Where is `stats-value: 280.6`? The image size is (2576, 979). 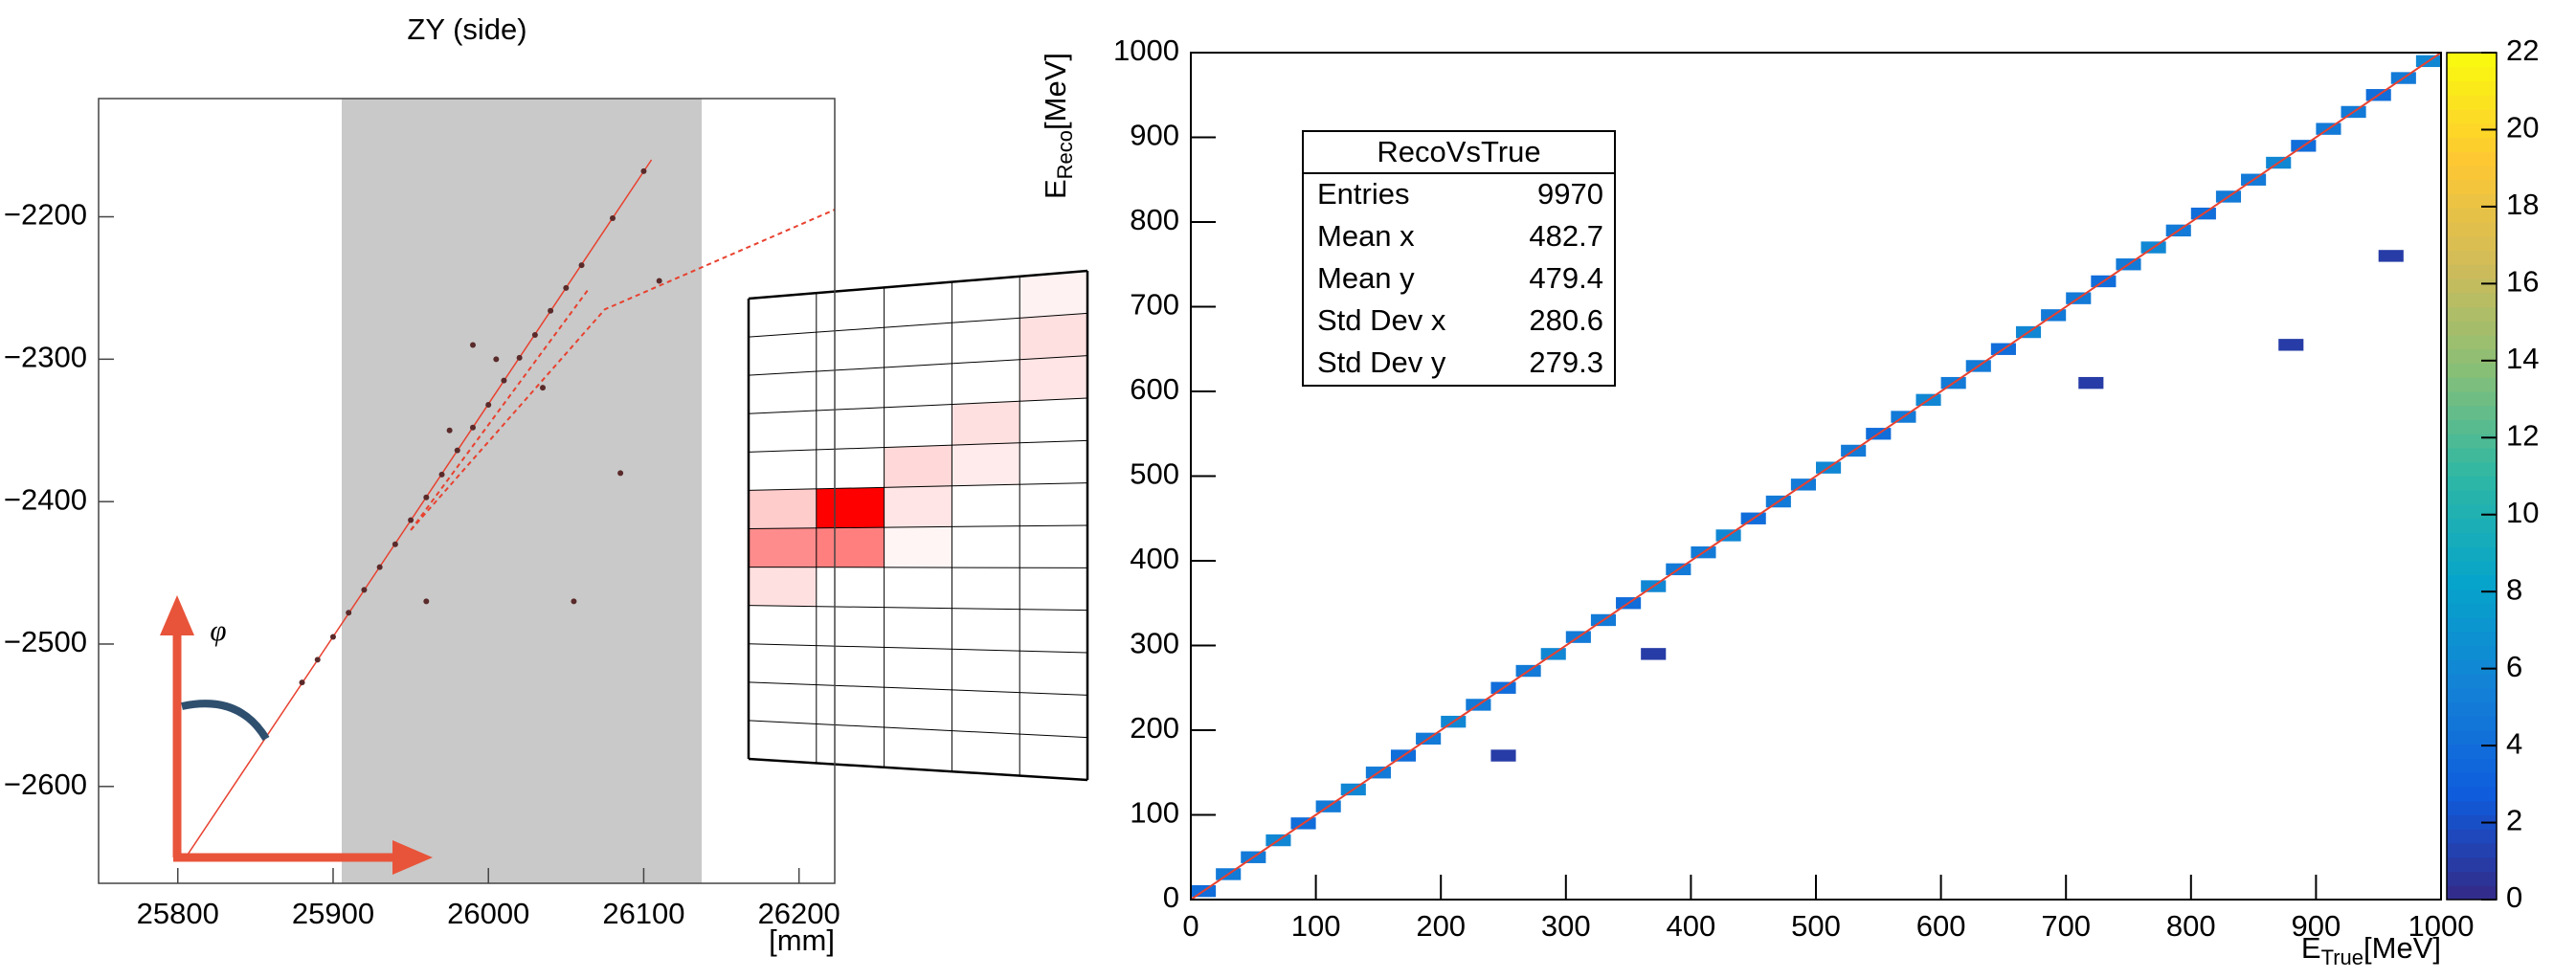
stats-value: 280.6 is located at coordinates (1566, 320).